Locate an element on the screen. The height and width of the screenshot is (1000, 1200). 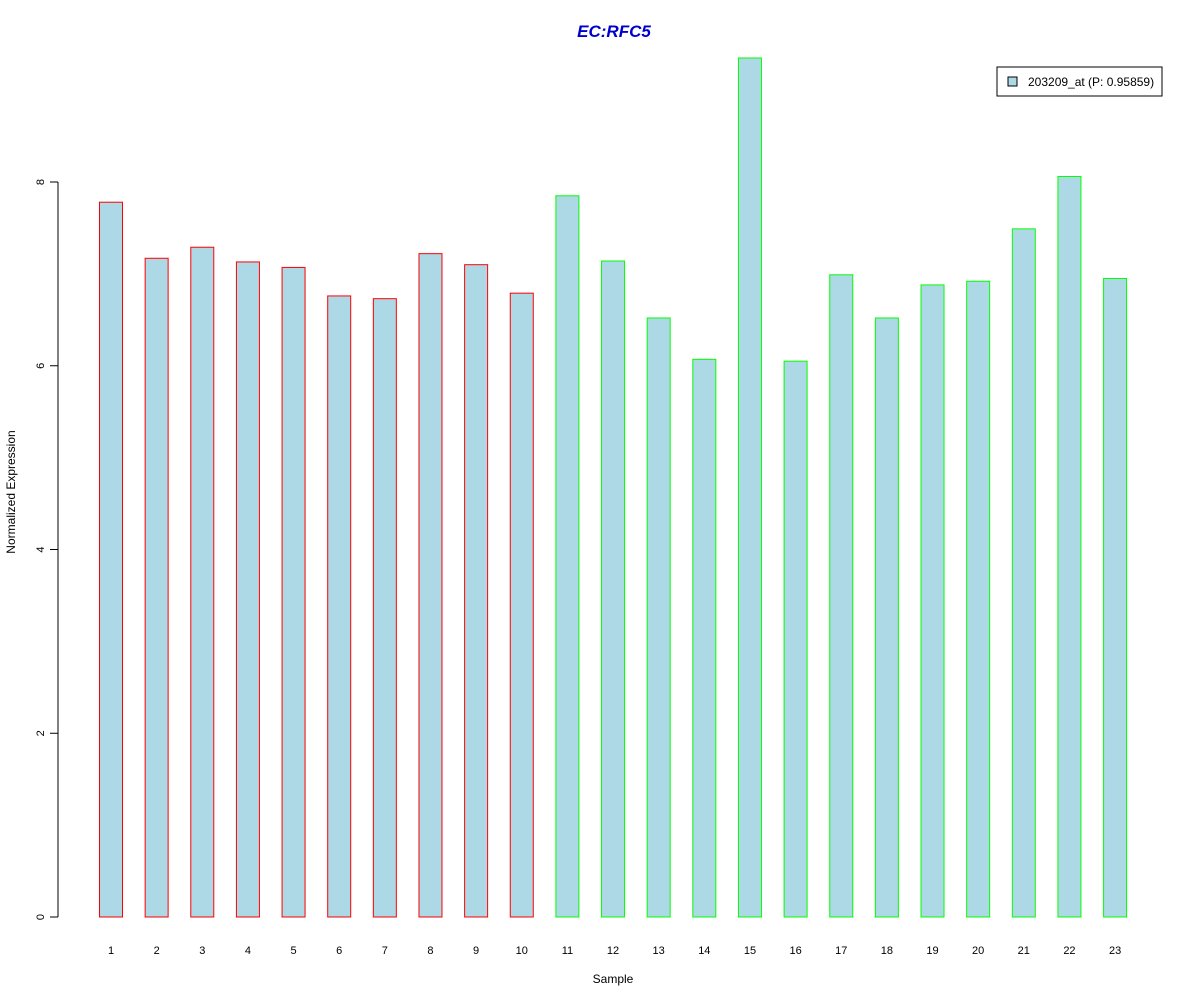
x-tick-label: 10 is located at coordinates (522, 951).